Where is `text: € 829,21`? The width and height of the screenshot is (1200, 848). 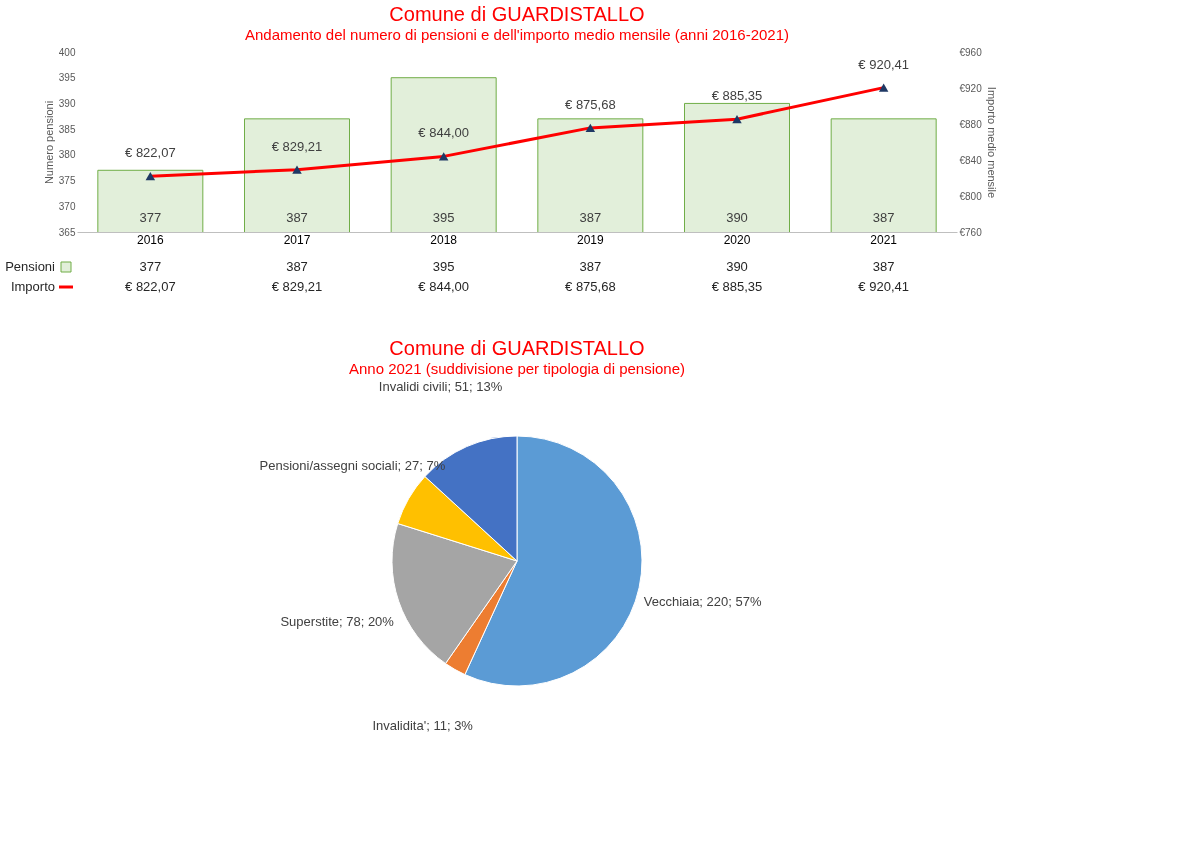 text: € 829,21 is located at coordinates (297, 146).